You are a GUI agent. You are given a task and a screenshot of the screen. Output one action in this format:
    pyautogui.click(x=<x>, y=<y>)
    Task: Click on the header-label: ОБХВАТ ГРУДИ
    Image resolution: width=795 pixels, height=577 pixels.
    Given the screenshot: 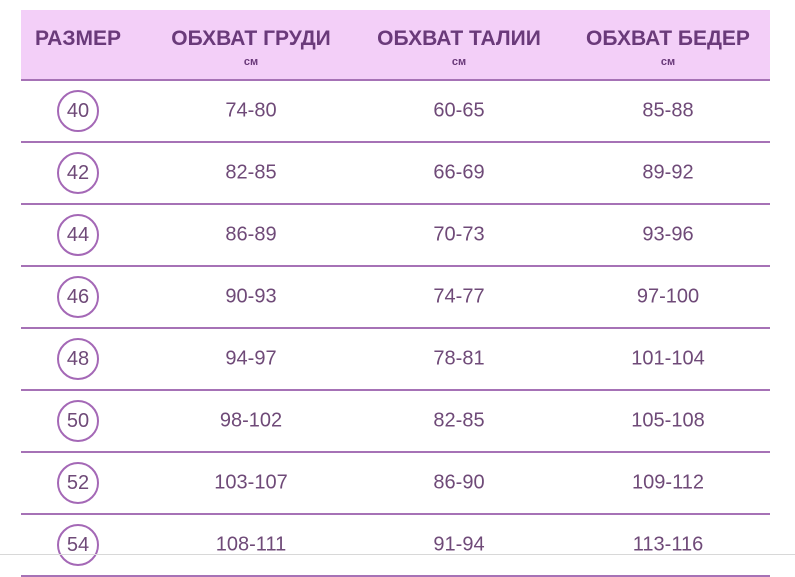 What is the action you would take?
    pyautogui.click(x=251, y=38)
    